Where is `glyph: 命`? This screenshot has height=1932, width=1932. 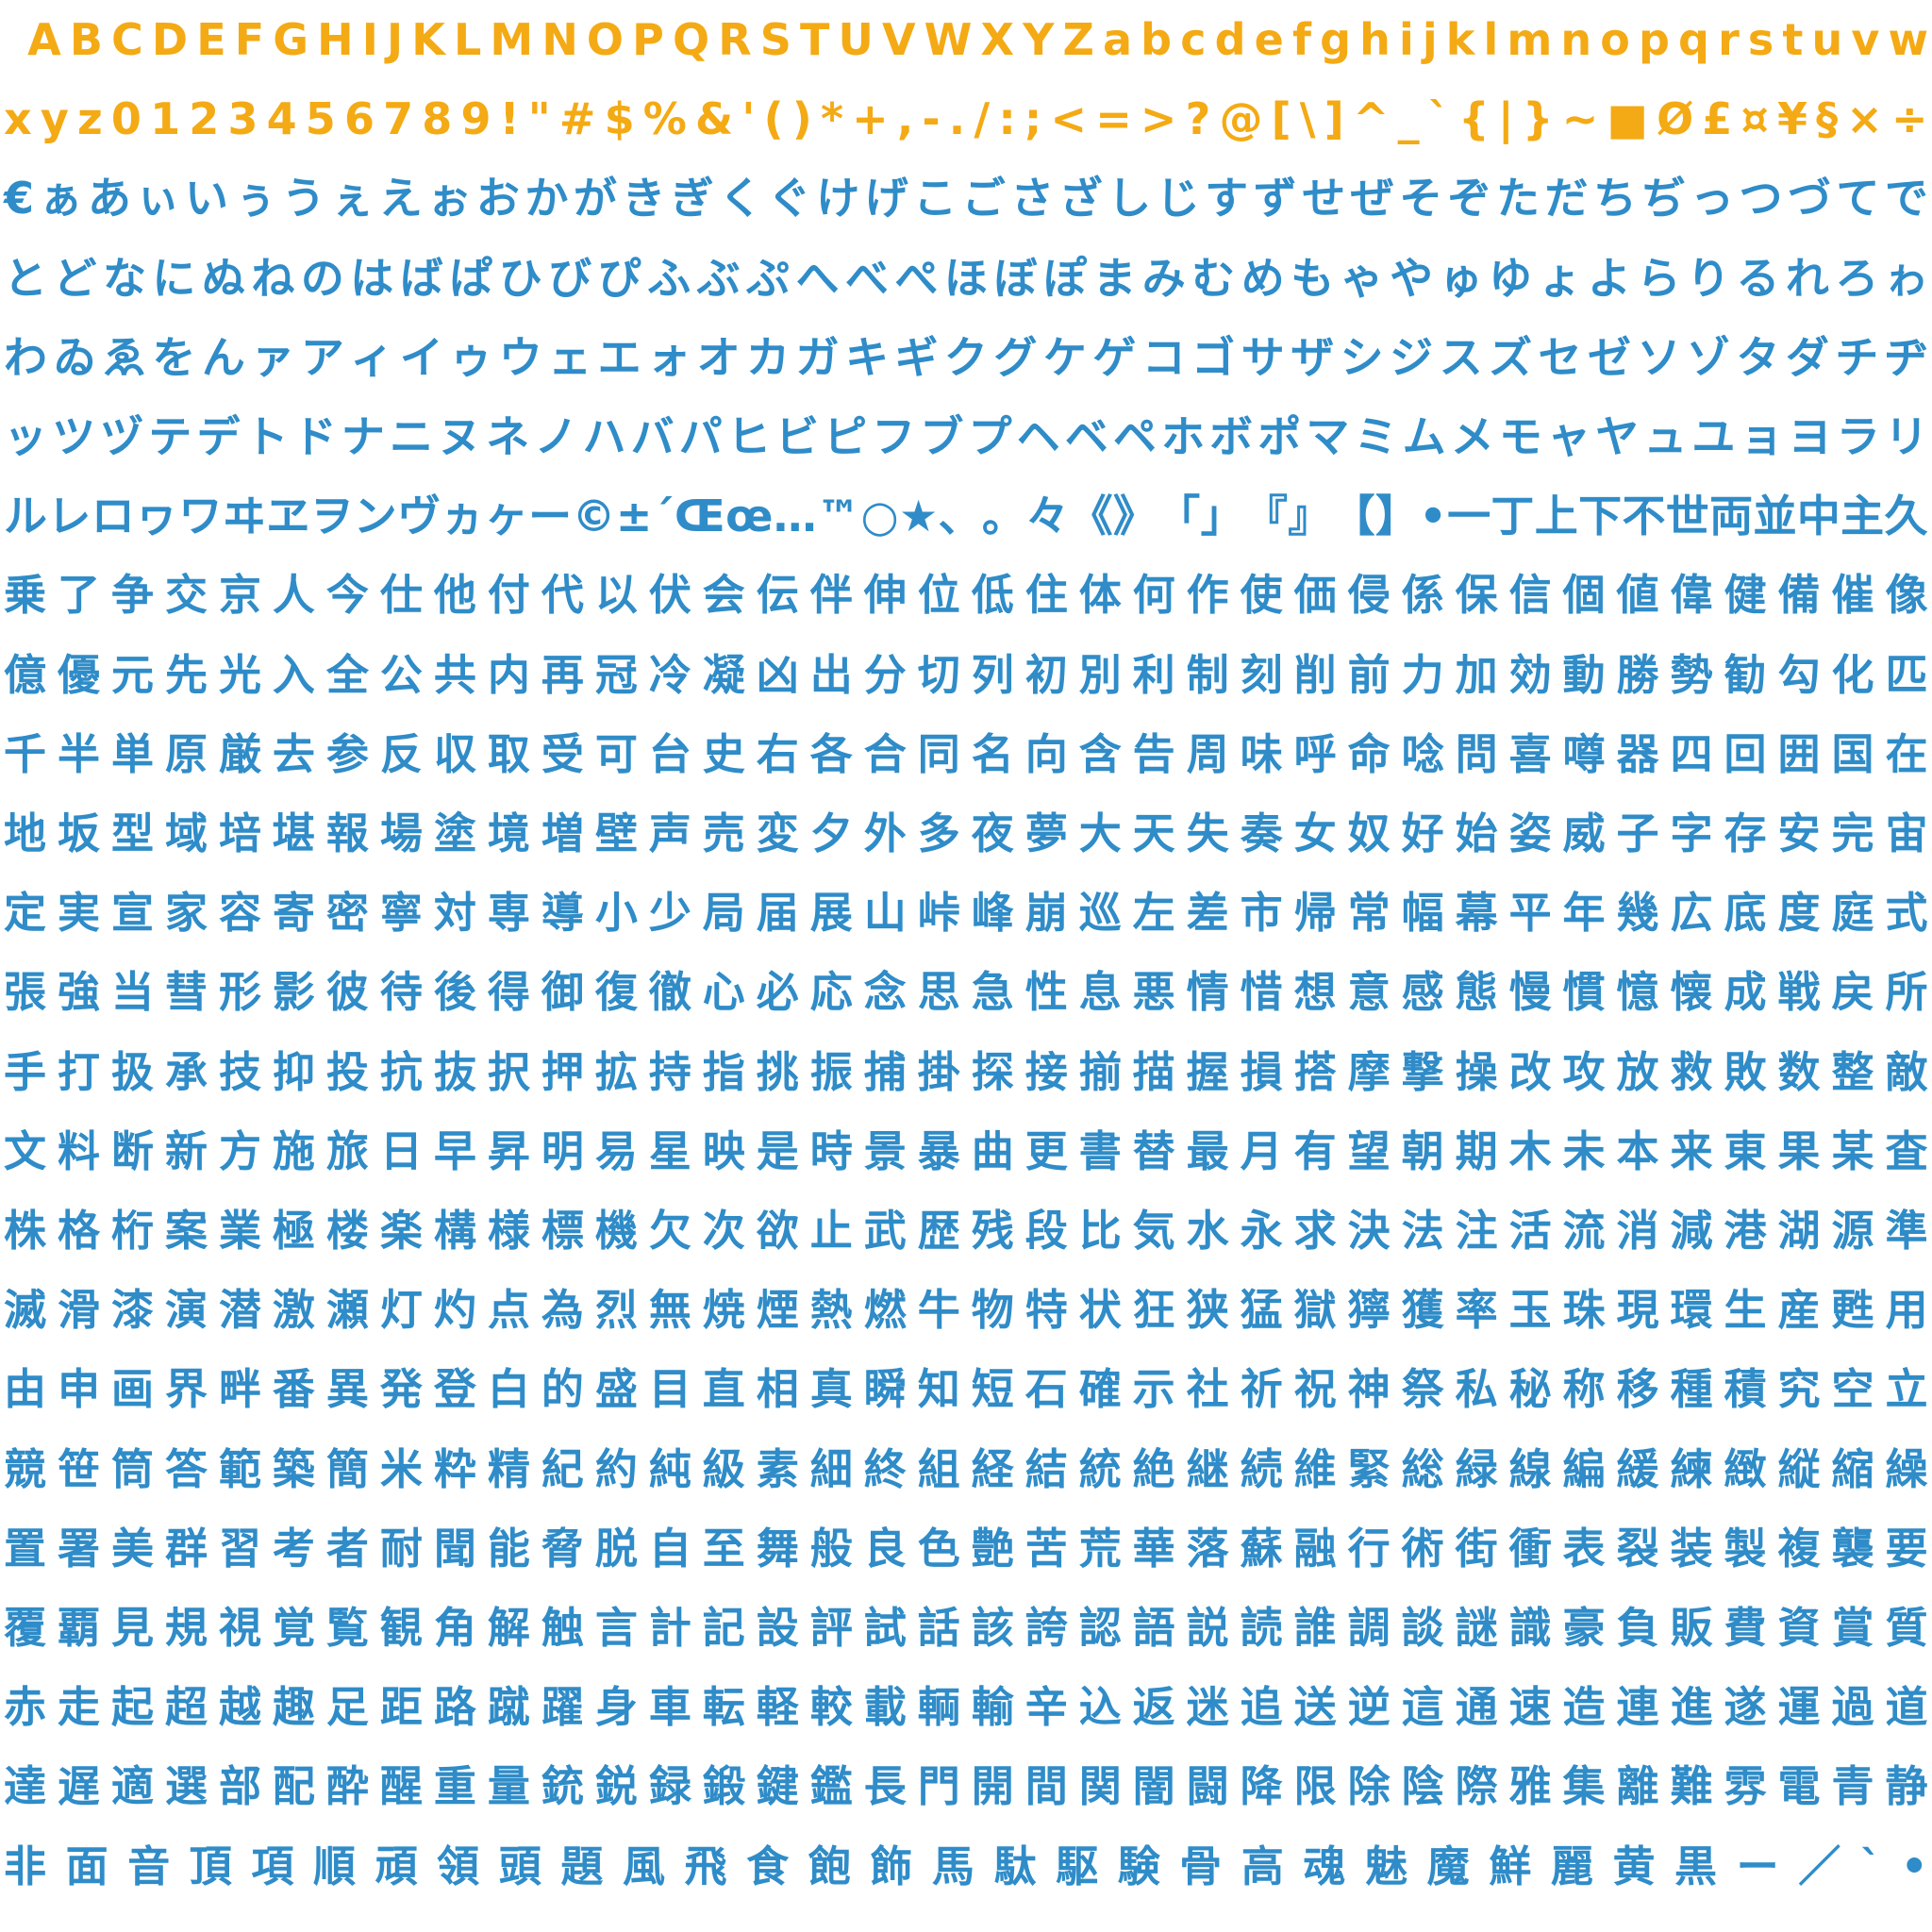
glyph: 命 is located at coordinates (1369, 753).